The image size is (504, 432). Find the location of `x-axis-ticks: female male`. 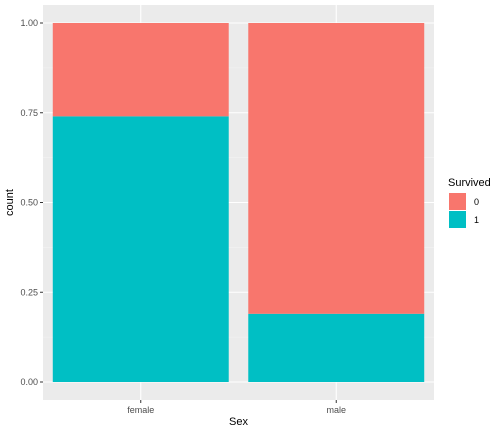

x-axis-ticks: female male is located at coordinates (236, 407).